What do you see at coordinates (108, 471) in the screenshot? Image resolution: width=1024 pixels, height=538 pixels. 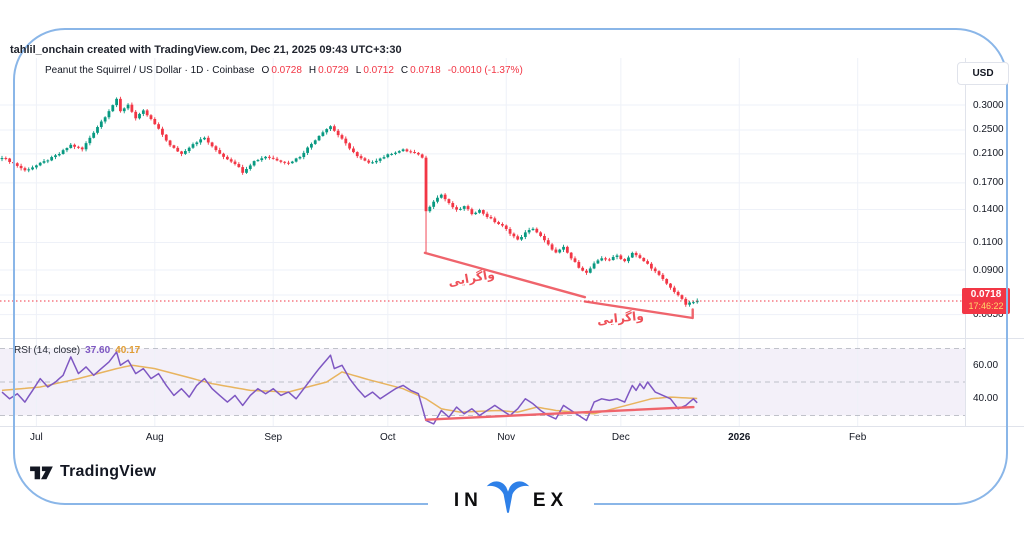 I see `tradingview-logo-text: TradingView` at bounding box center [108, 471].